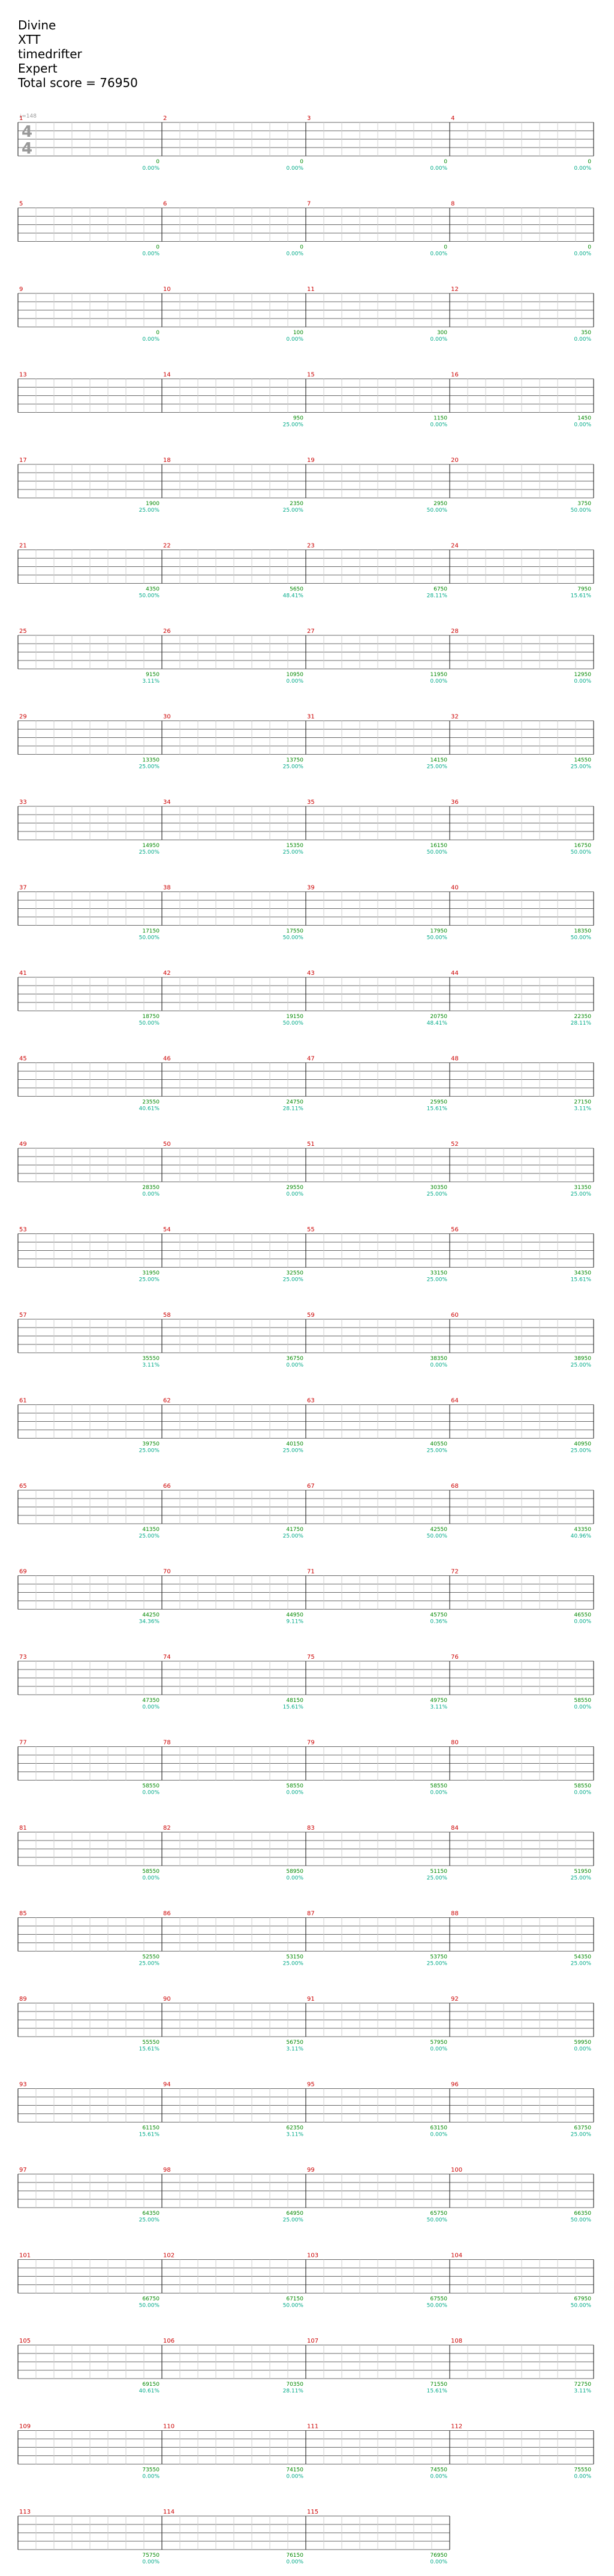 The image size is (614, 2576). Describe the element at coordinates (168, 2427) in the screenshot. I see `measure-number: 110` at that location.